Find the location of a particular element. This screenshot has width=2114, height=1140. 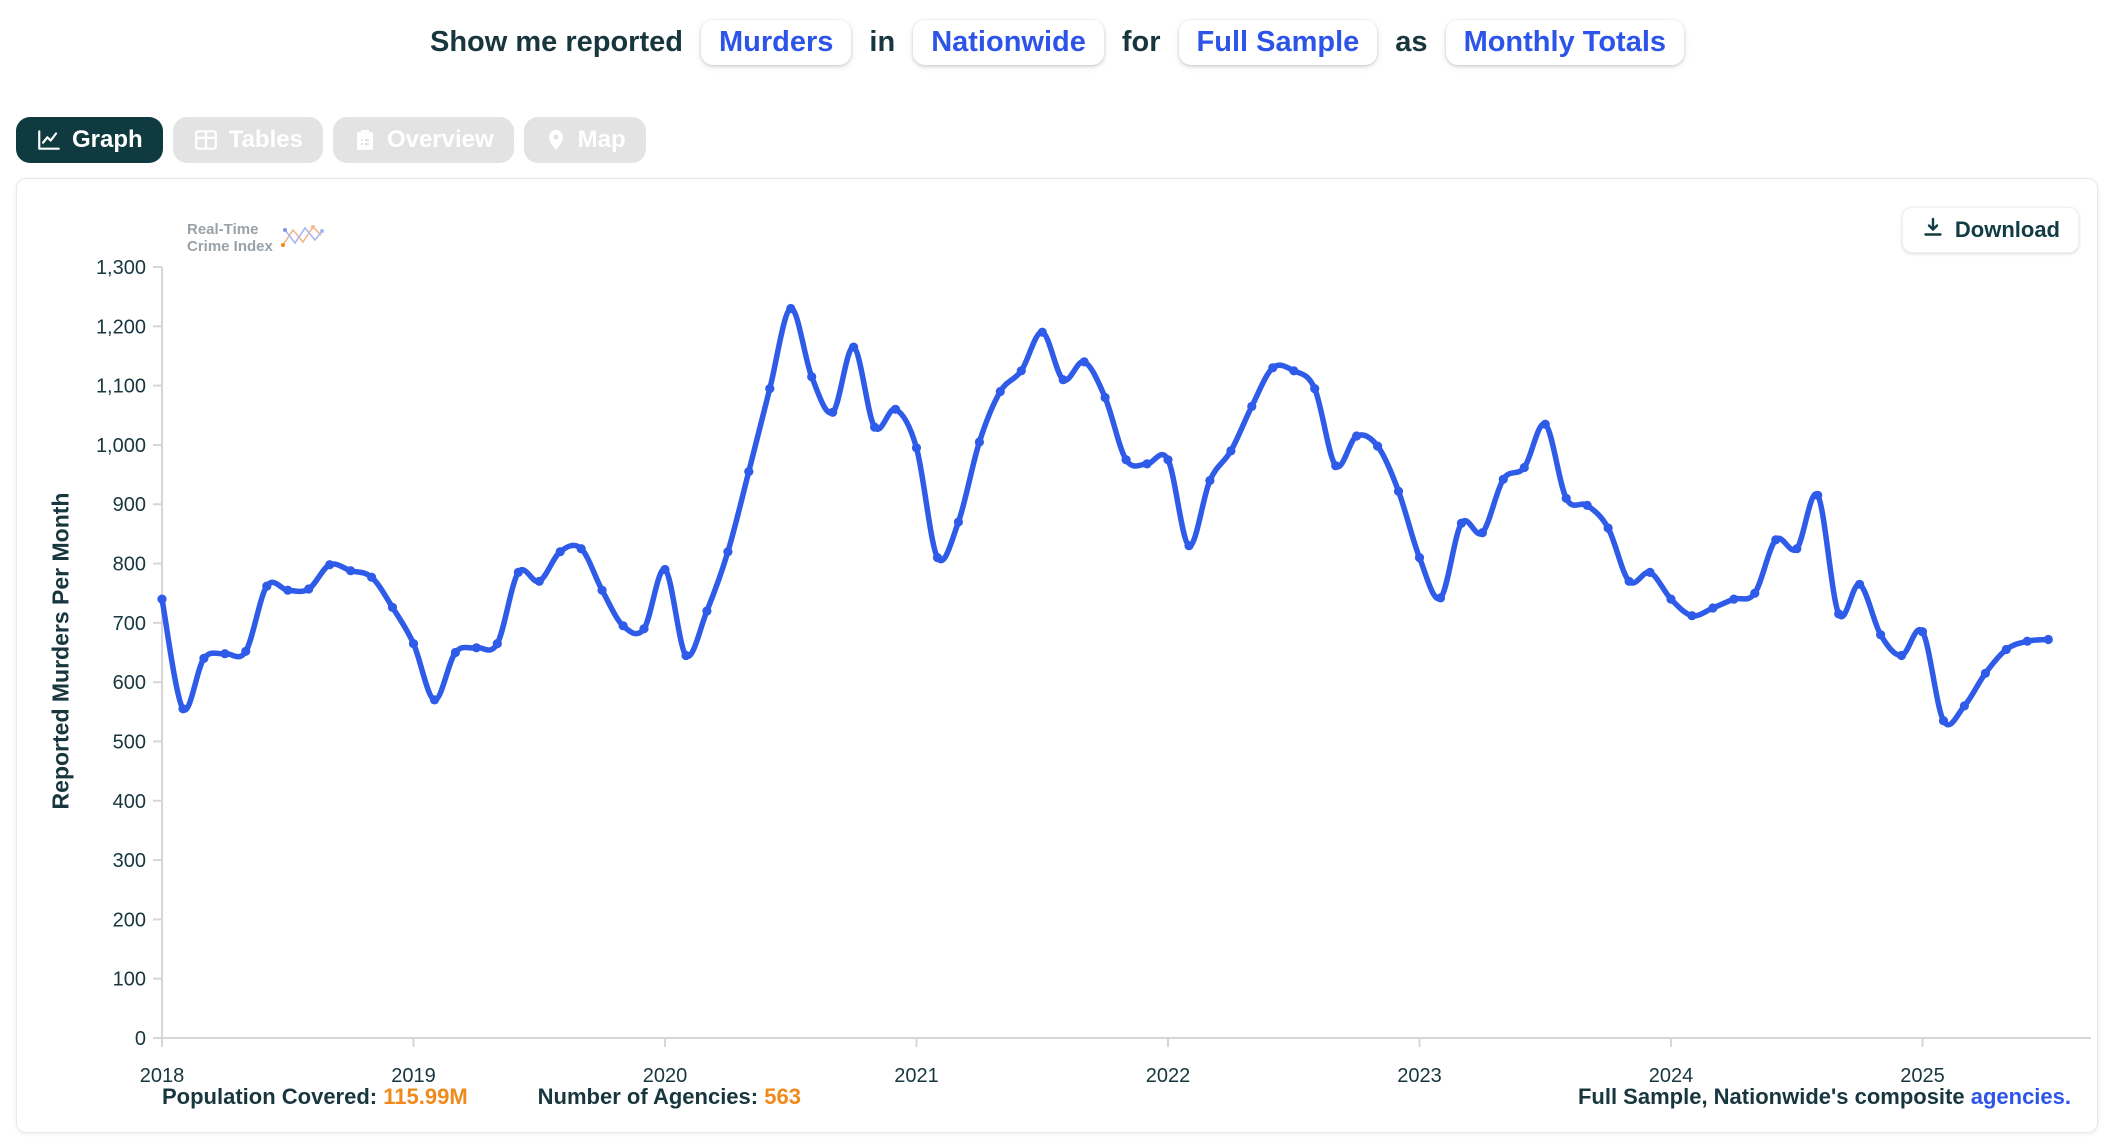

download-button: Download is located at coordinates (1990, 230).